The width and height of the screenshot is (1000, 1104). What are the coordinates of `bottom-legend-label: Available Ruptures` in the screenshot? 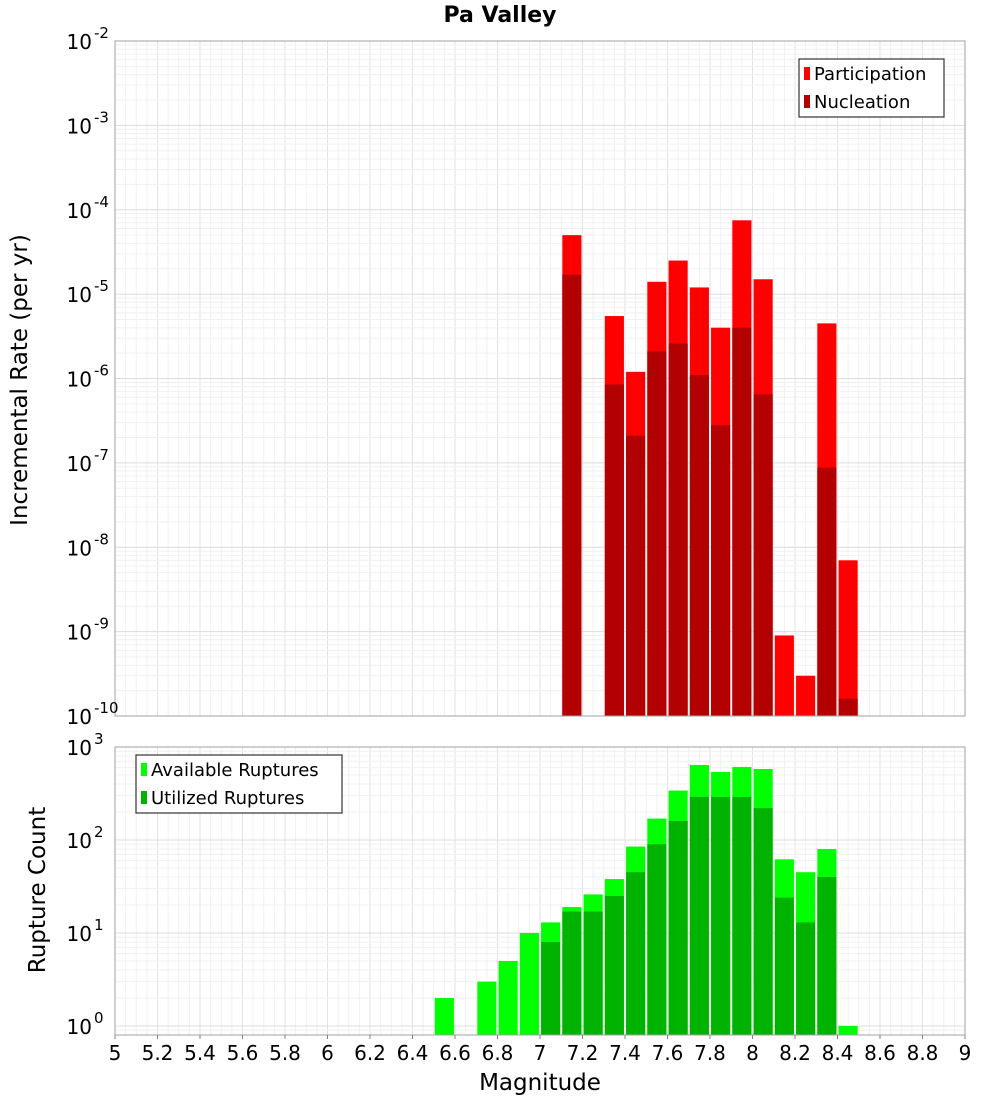 It's located at (235, 770).